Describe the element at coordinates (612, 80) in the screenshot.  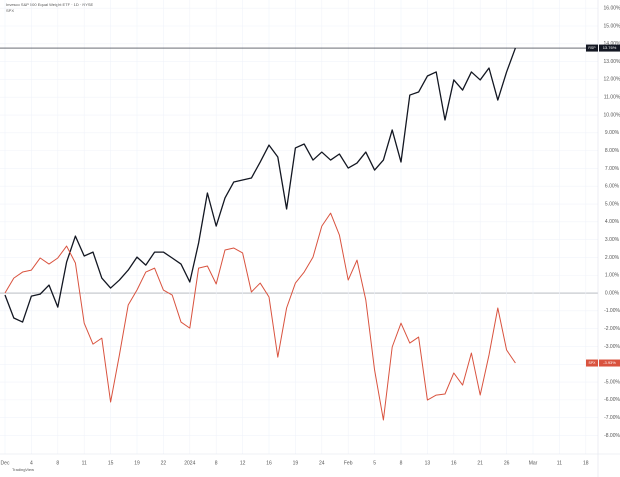
I see `y-tick-label: 12.00%` at that location.